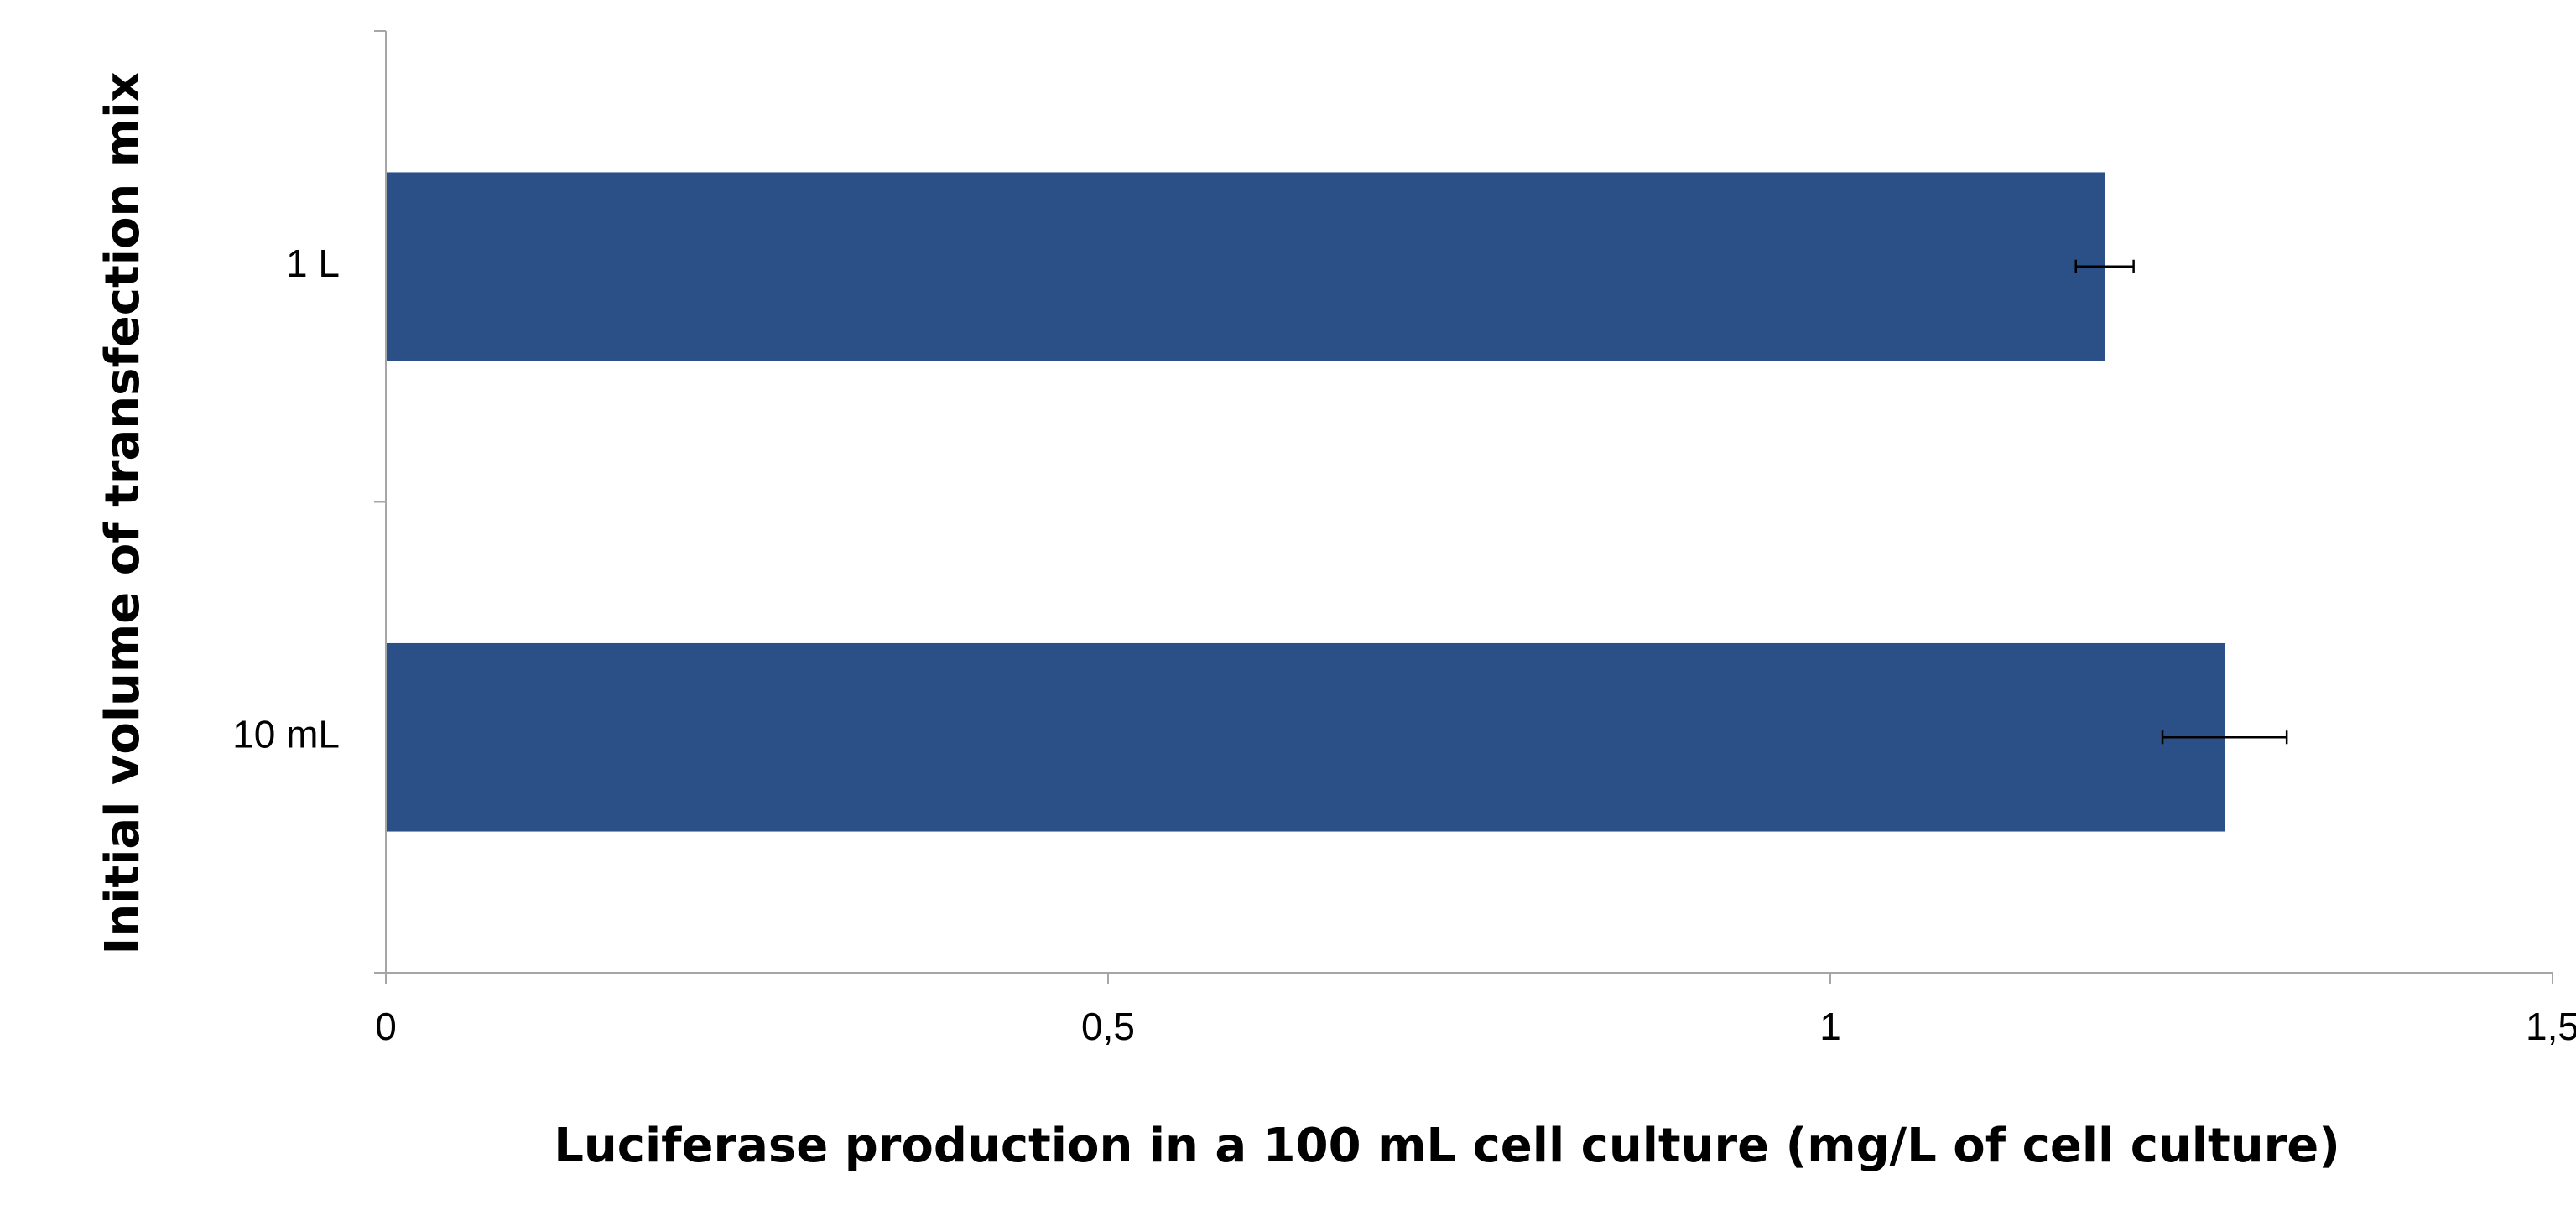 The image size is (2576, 1226). I want to click on x-tick-label-2: 1, so click(1830, 1026).